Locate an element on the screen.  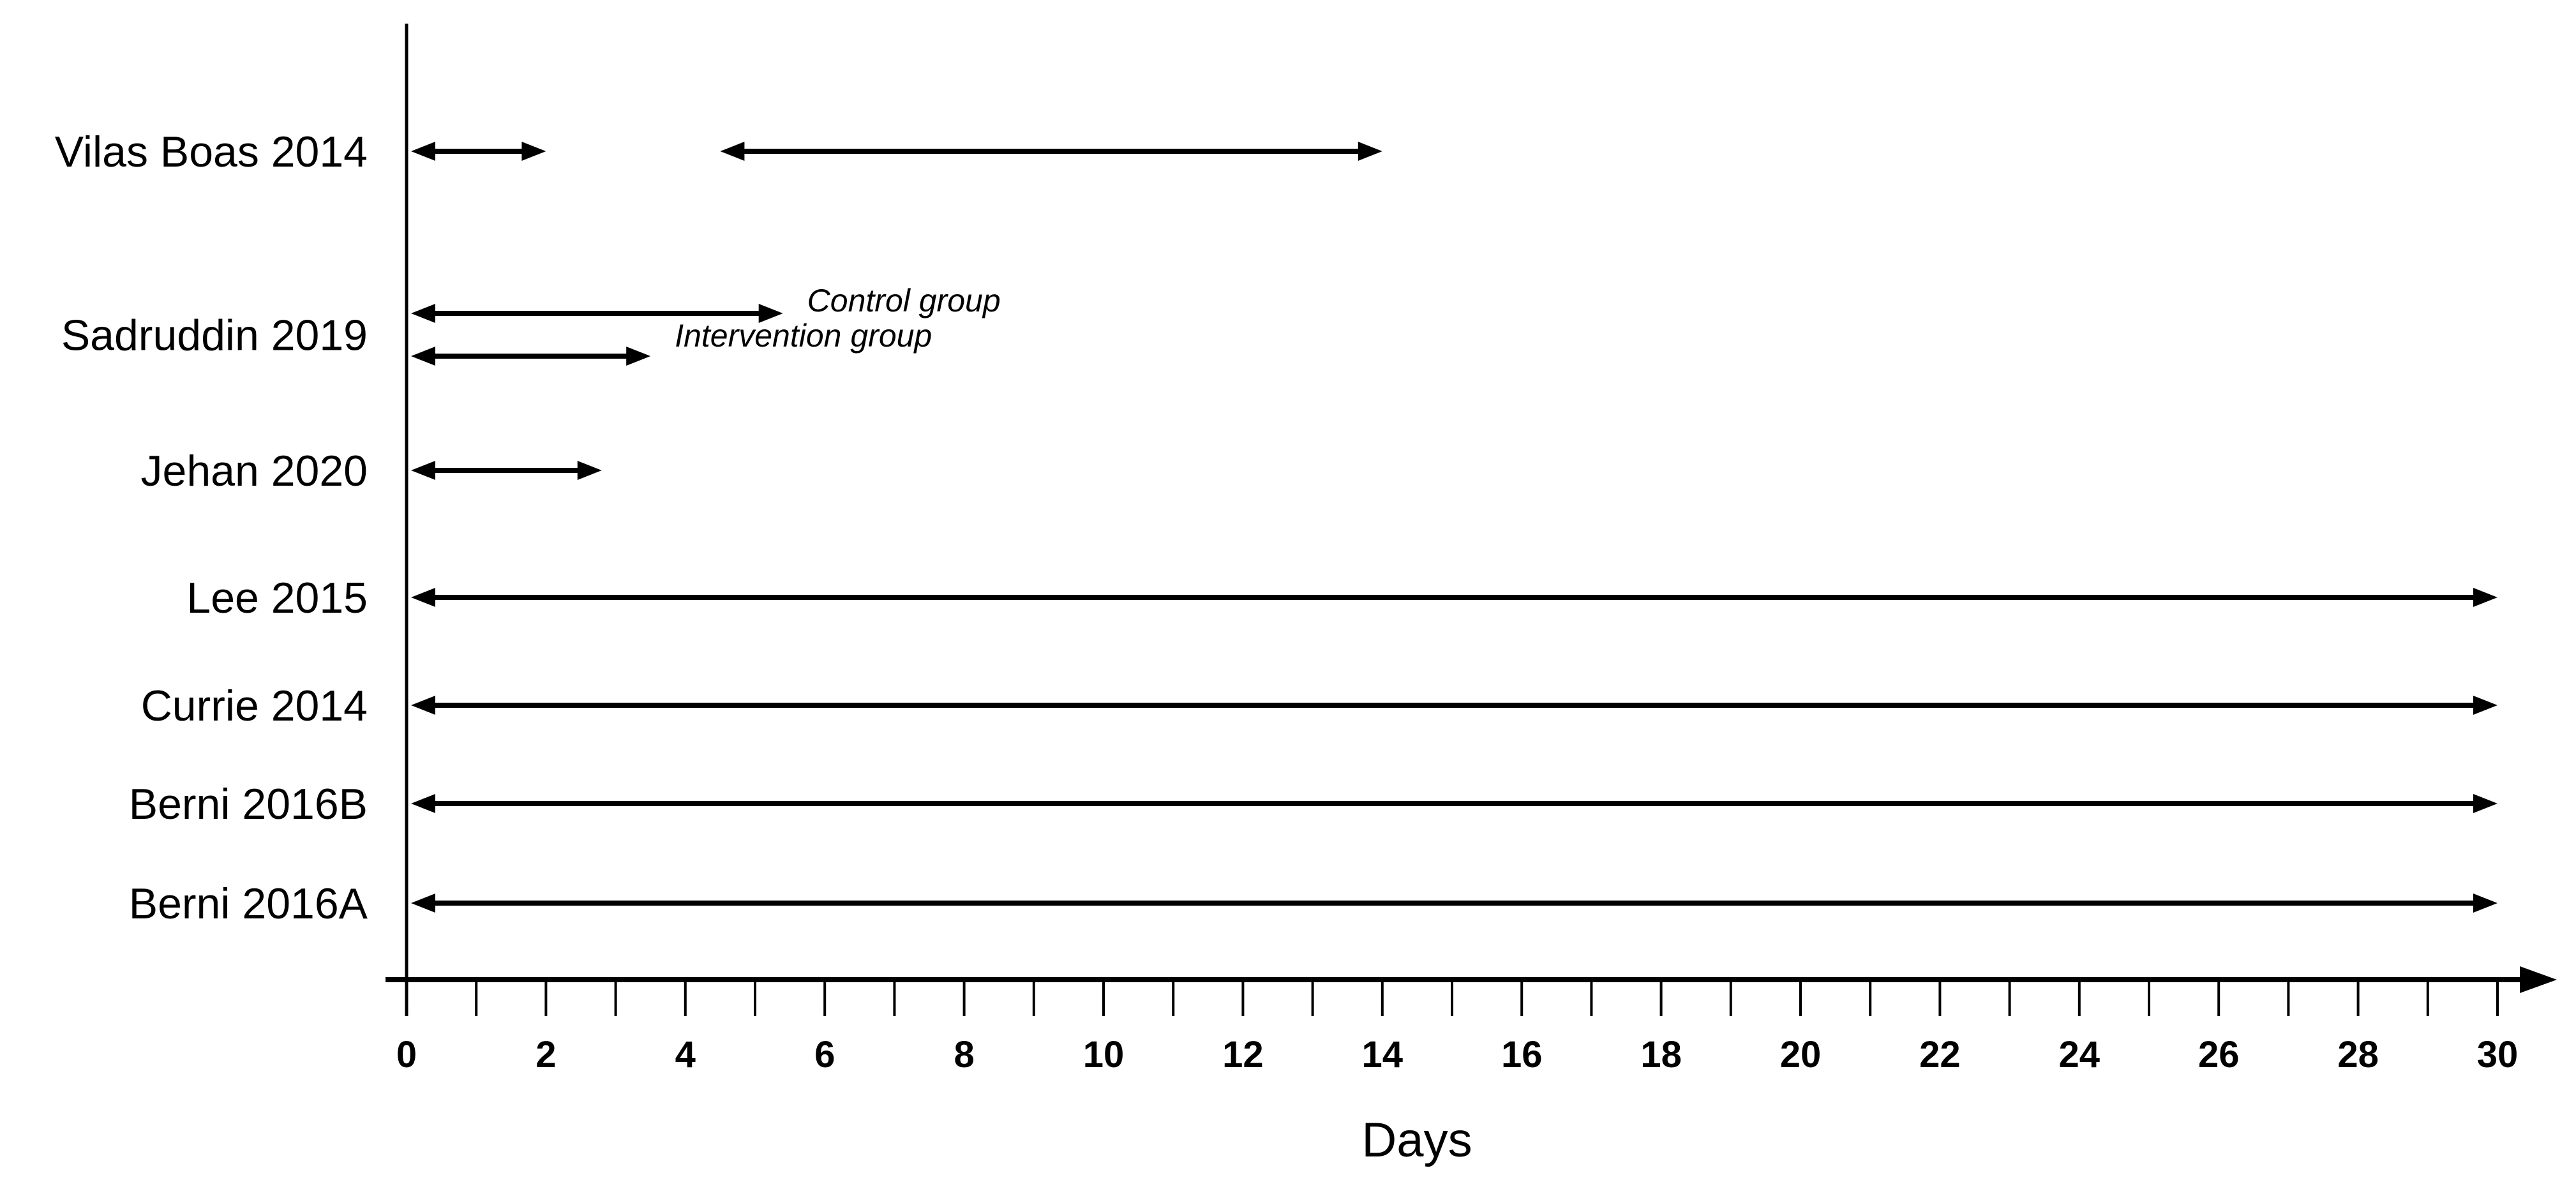
x-axis-label: Days is located at coordinates (1416, 1140).